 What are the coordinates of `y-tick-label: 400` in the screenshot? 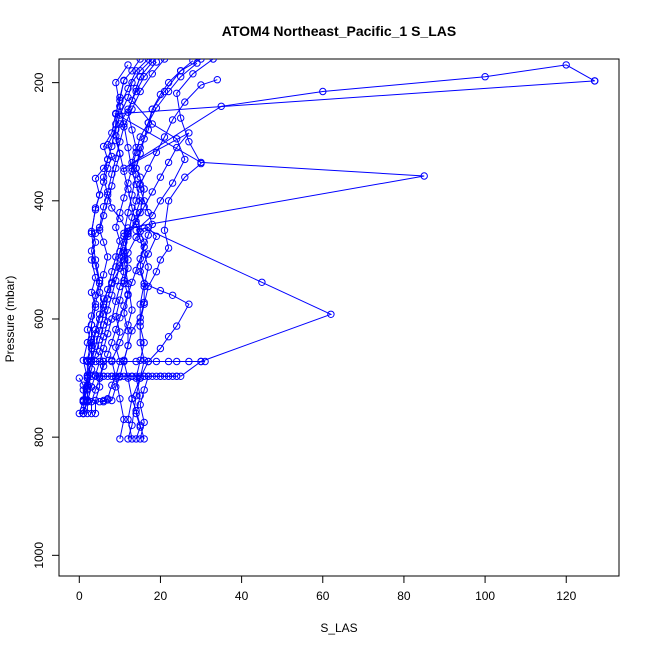 It's located at (39, 200).